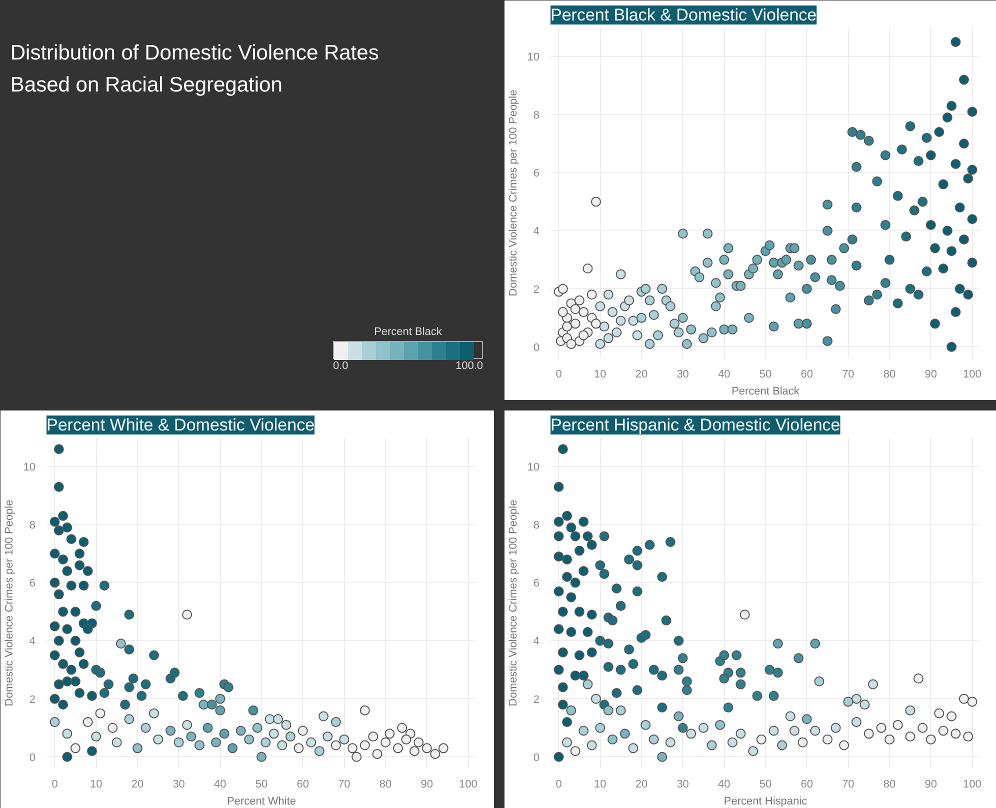  Describe the element at coordinates (683, 15) in the screenshot. I see `chart-title: Percent Black & Domestic Violence` at that location.